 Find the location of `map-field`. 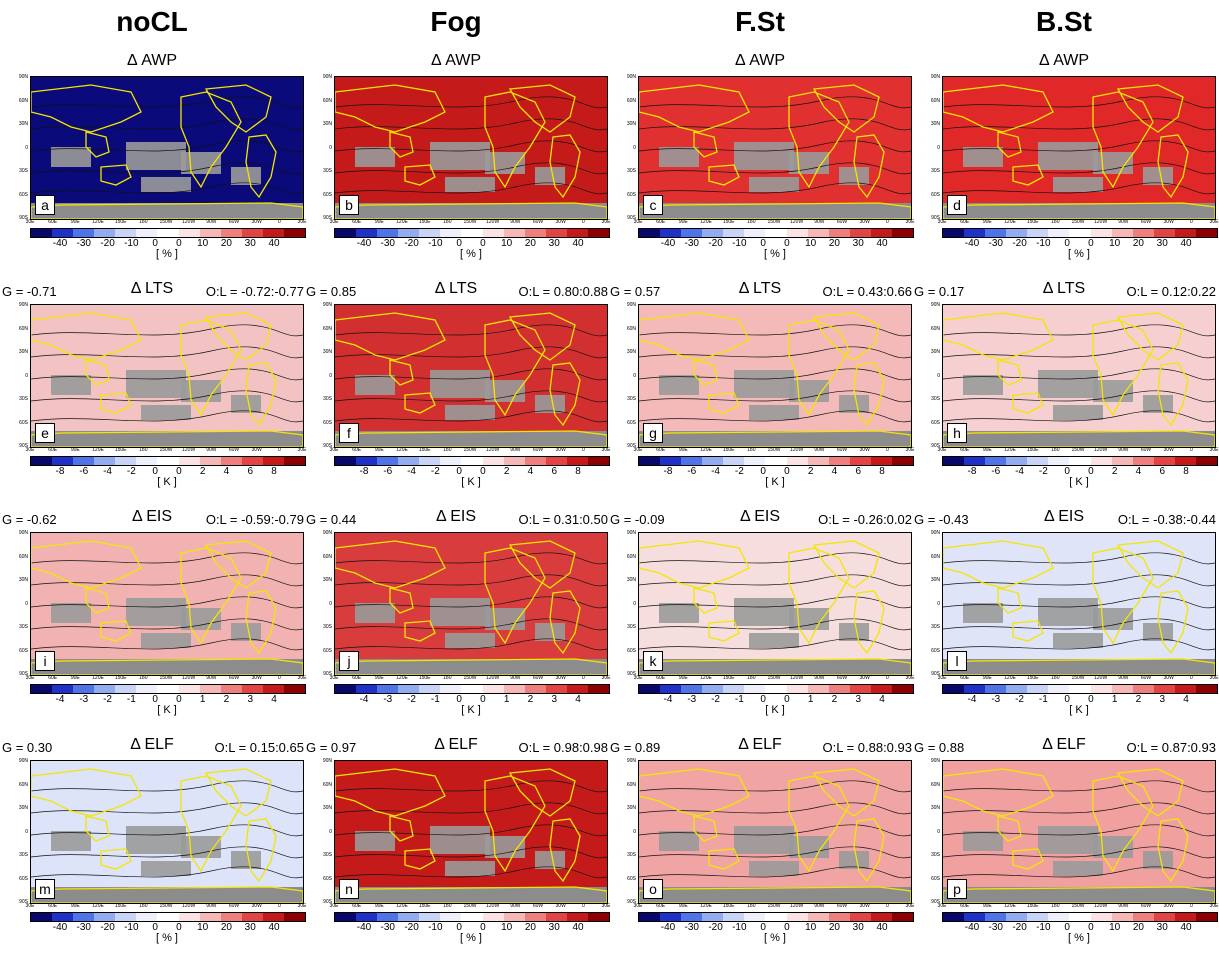

map-field is located at coordinates (167, 148).